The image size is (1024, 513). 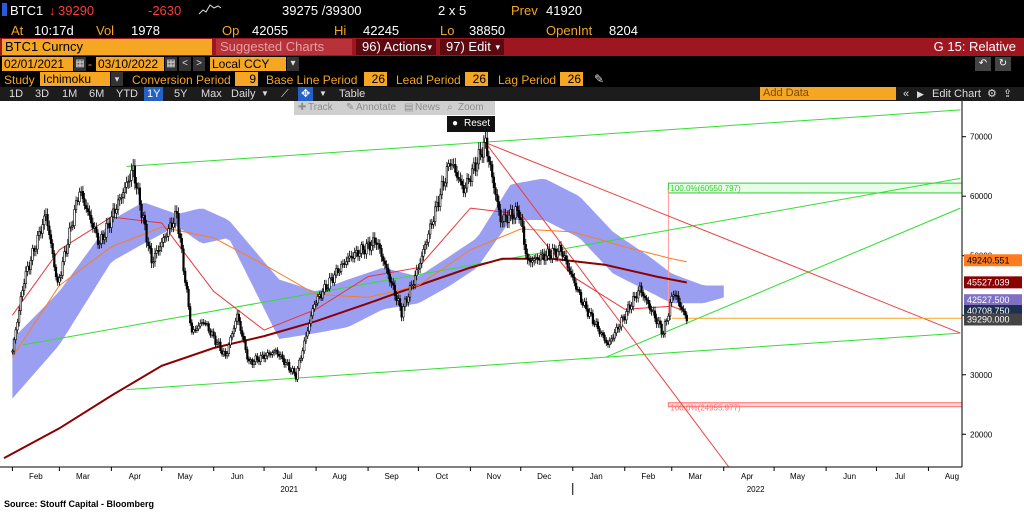 I want to click on add-data-input: Add Data, so click(x=828, y=93).